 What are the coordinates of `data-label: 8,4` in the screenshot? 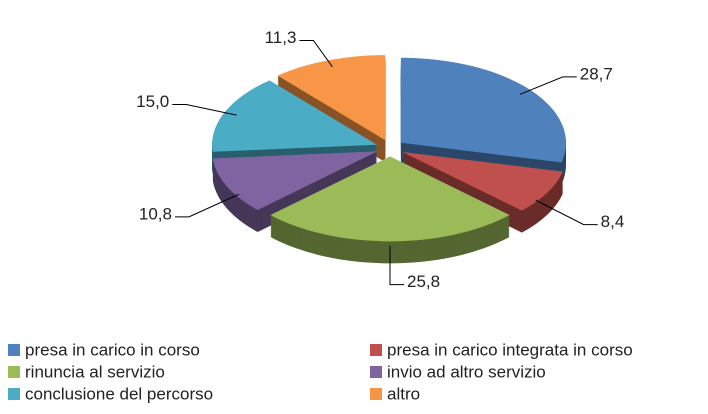 It's located at (613, 221).